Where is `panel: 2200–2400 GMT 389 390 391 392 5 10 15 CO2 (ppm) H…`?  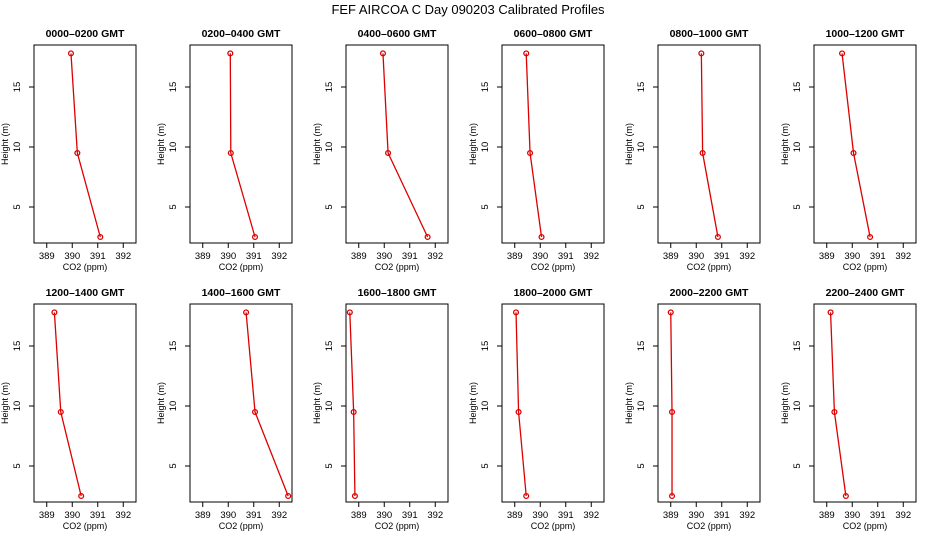
panel: 2200–2400 GMT 389 390 391 392 5 10 15 CO2 (ppm) H… is located at coordinates (848, 409).